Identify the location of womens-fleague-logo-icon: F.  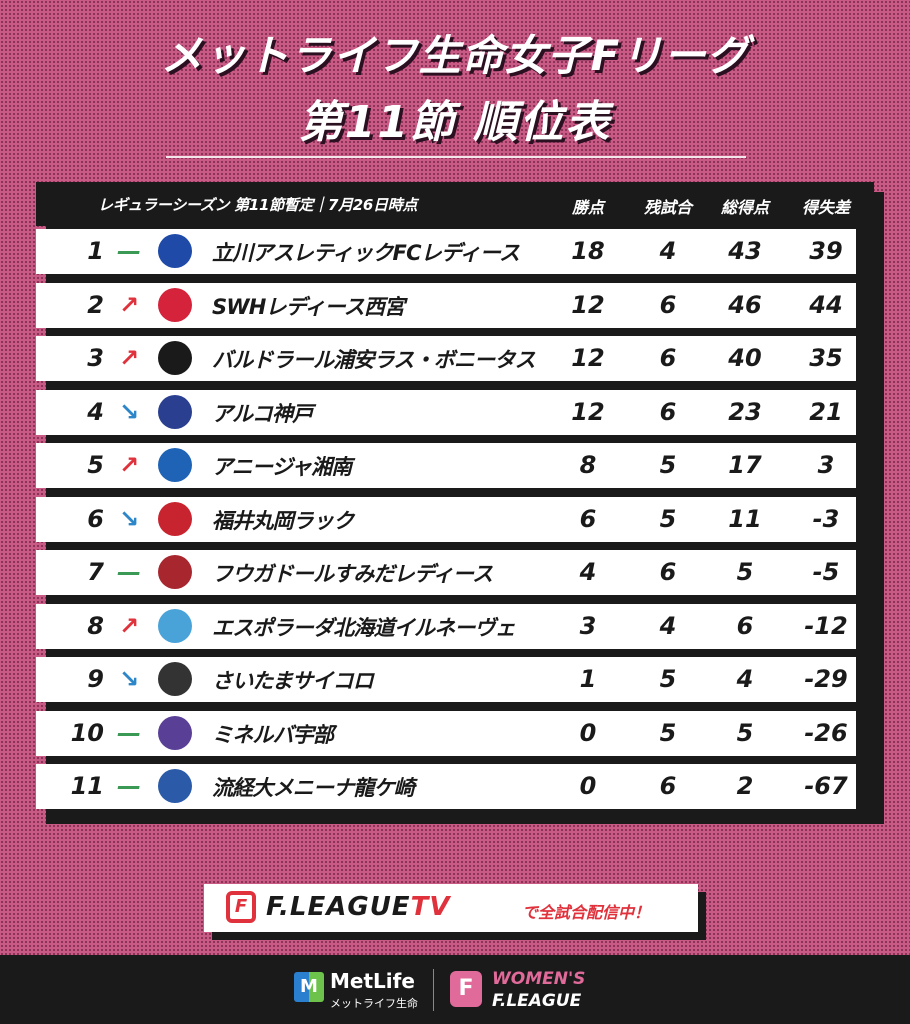
(466, 989).